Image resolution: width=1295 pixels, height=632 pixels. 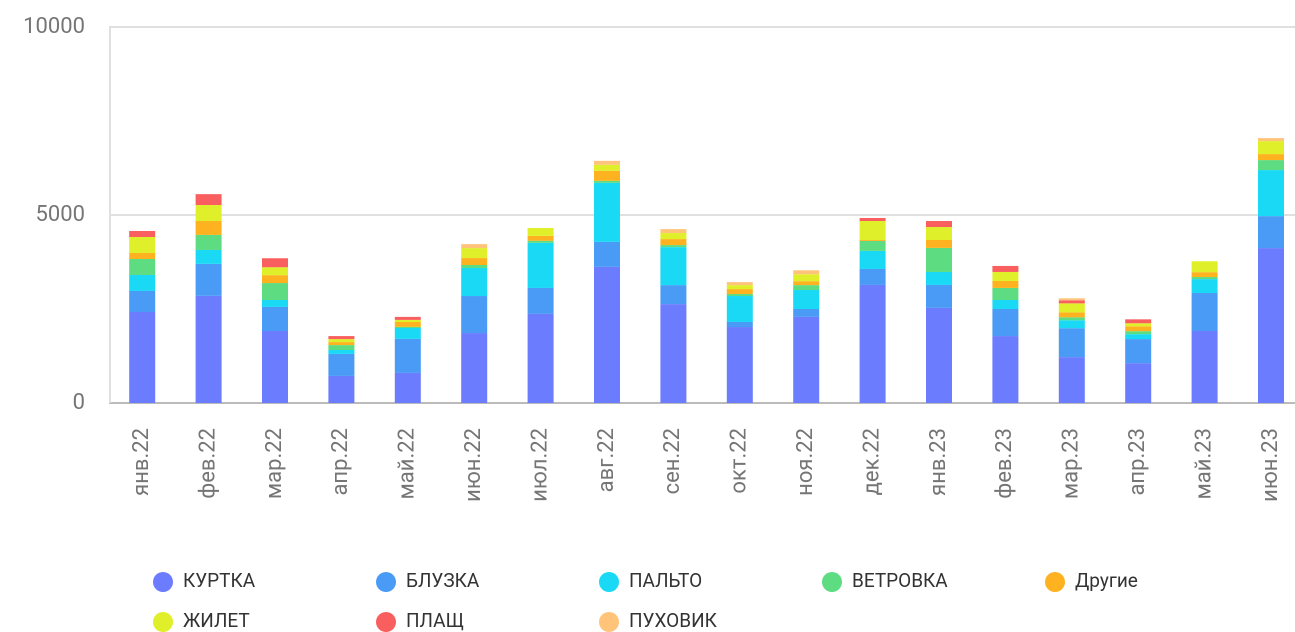 I want to click on x-tick-label: дек.22, so click(x=871, y=461).